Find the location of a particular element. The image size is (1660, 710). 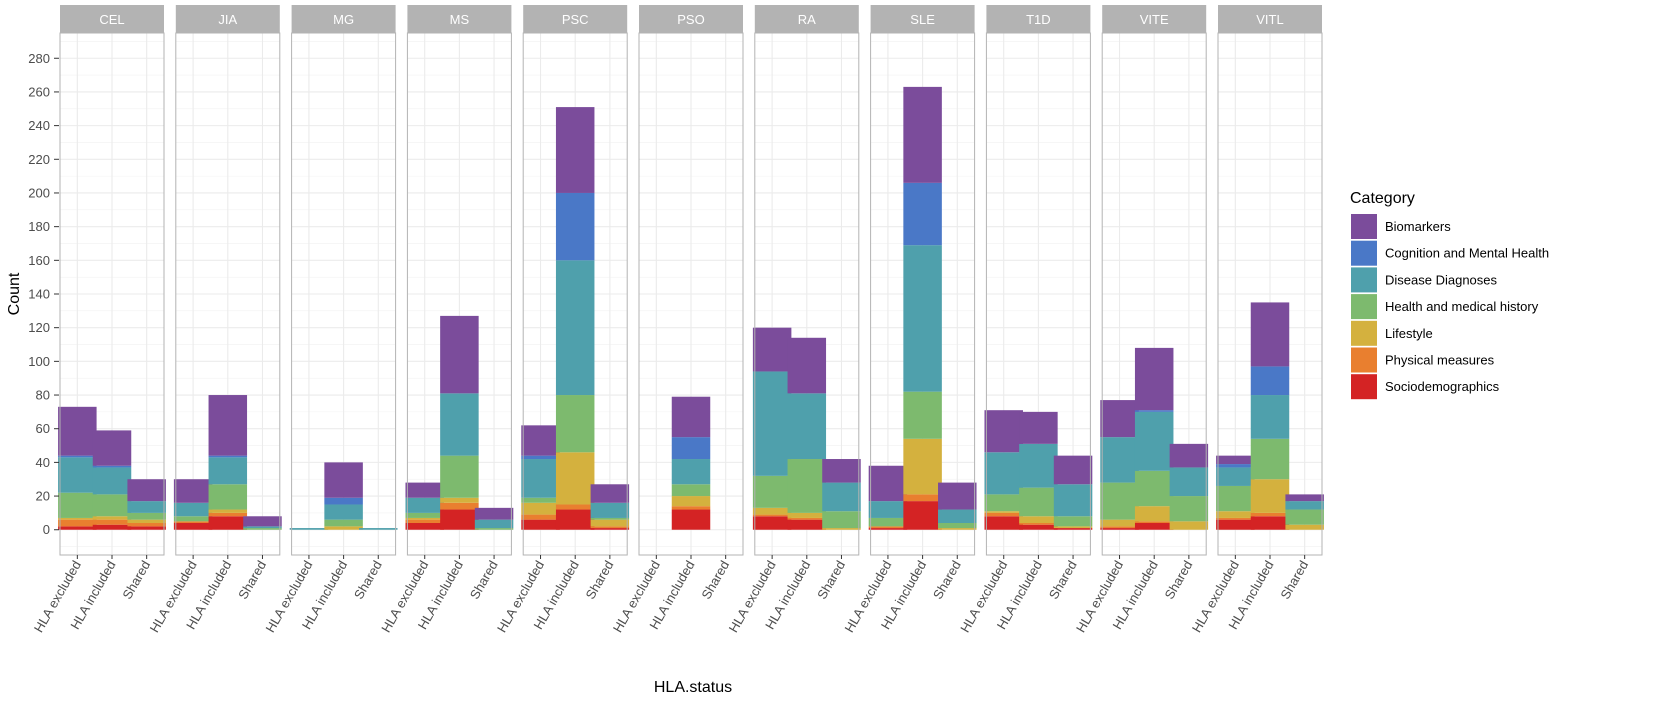

bar-stack-t1d-hla-excluded is located at coordinates (1003, 470).